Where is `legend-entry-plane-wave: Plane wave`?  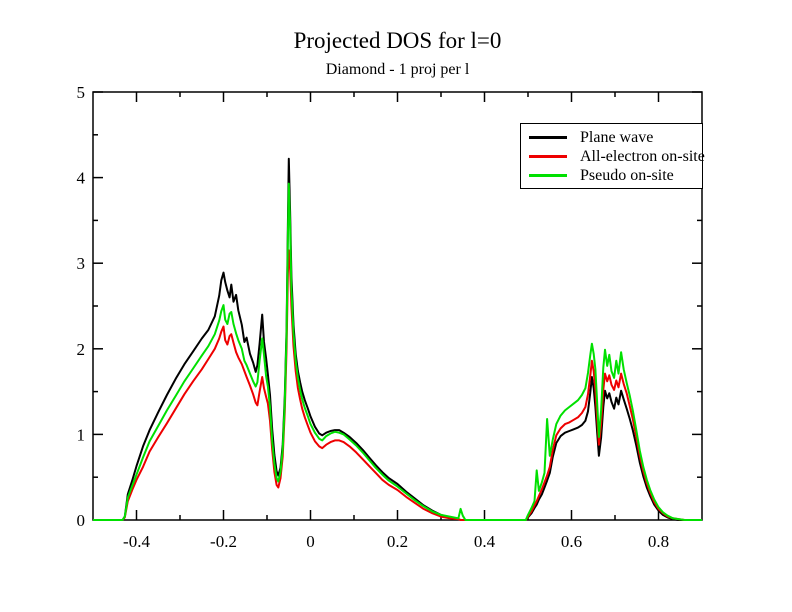 legend-entry-plane-wave: Plane wave is located at coordinates (611, 137).